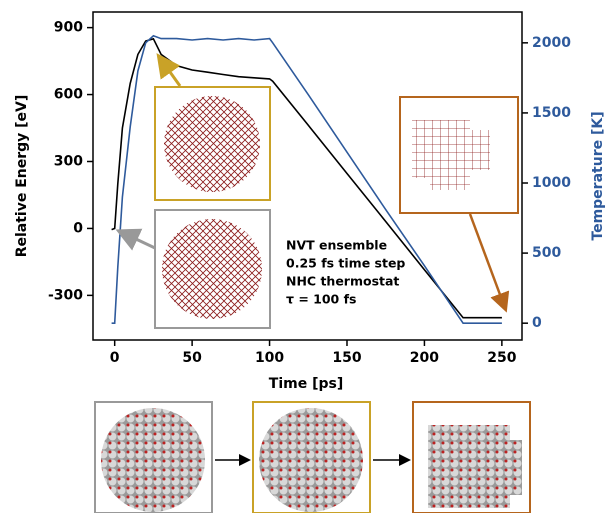 Image resolution: width=615 pixels, height=513 pixels. Describe the element at coordinates (269, 358) in the screenshot. I see `x-tick-label: 100` at that location.